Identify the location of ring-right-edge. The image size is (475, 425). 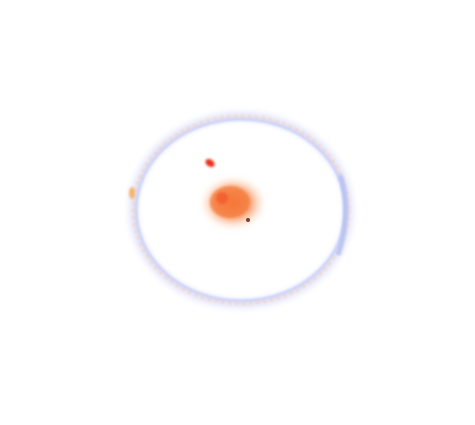
(341, 215).